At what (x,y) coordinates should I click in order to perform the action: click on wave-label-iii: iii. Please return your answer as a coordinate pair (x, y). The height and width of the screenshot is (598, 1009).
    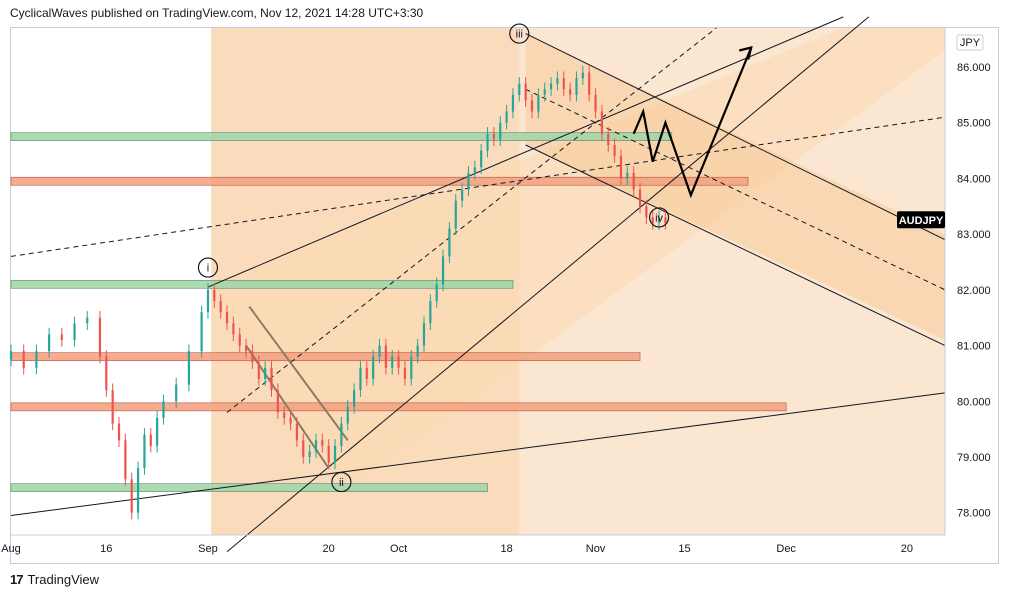
    Looking at the image, I should click on (519, 33).